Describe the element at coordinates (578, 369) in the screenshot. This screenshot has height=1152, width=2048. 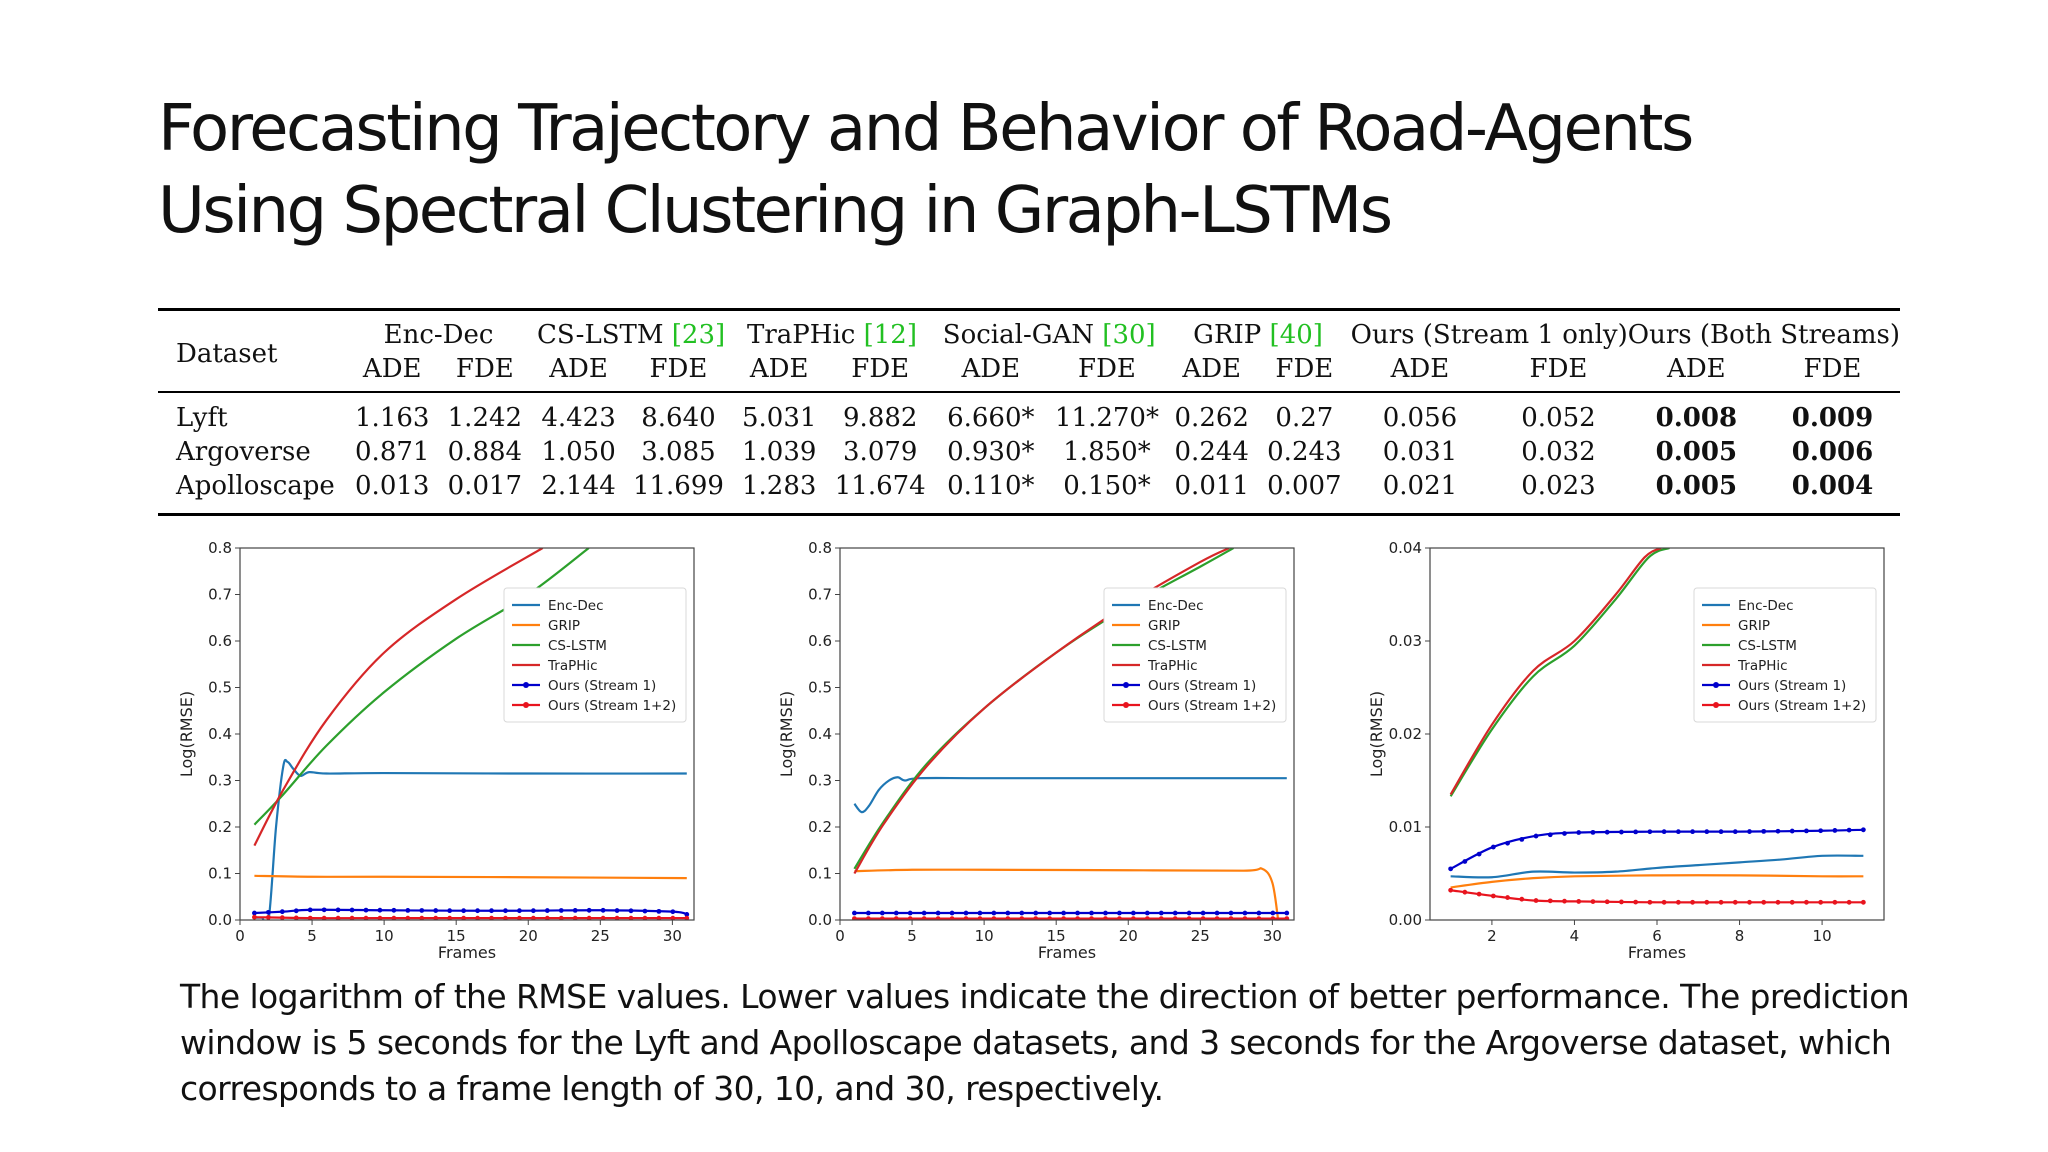
I see `sub-header-ade: ADE` at that location.